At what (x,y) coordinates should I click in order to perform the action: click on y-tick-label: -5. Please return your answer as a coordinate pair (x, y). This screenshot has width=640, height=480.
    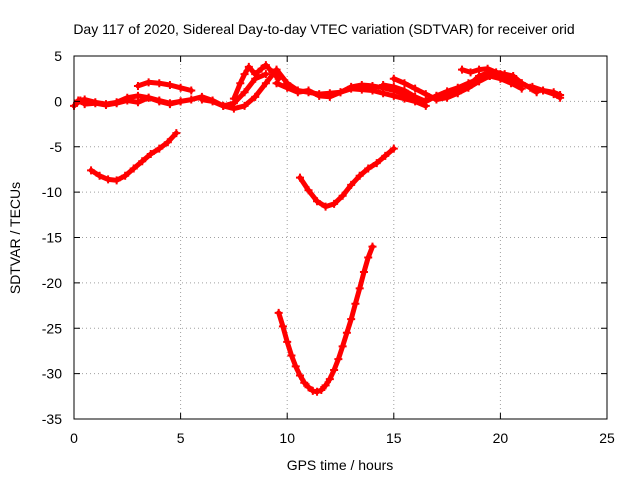
    Looking at the image, I should click on (56, 147).